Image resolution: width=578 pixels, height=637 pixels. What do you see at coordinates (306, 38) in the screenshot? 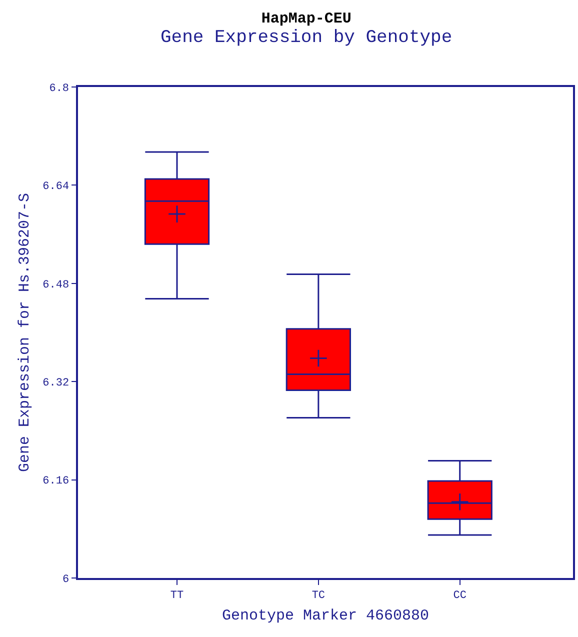
I see `chart-subtitle: Gene Expression by Genotype` at bounding box center [306, 38].